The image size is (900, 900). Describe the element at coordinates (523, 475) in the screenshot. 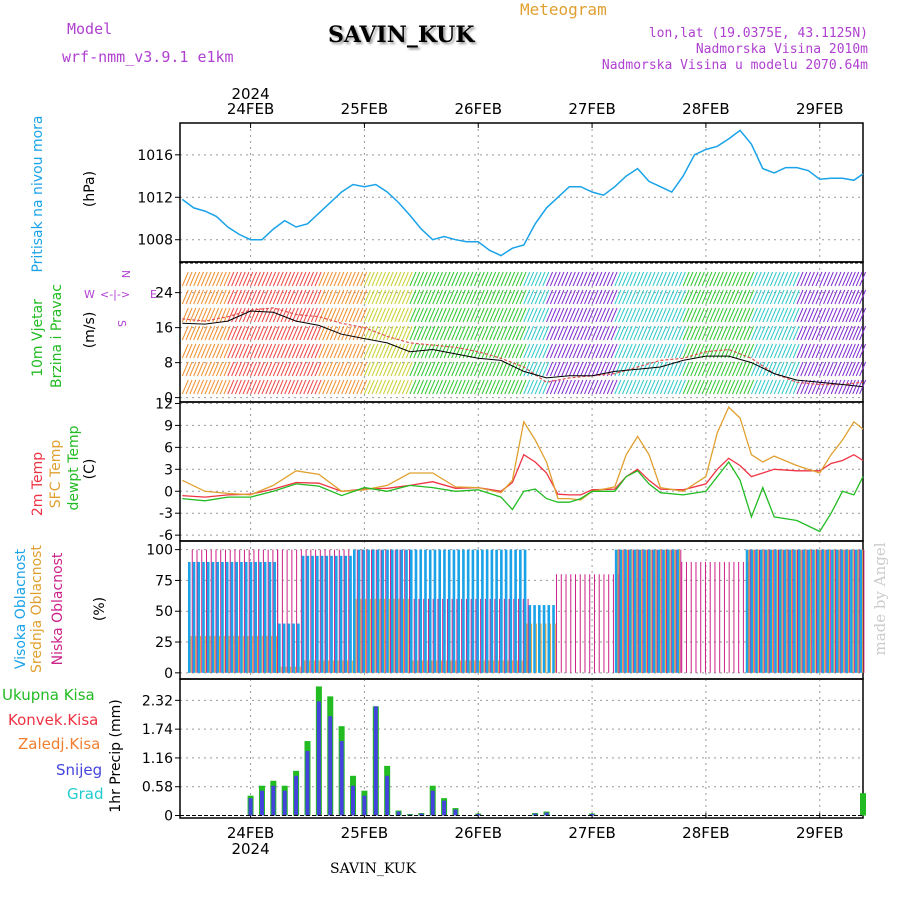

I see `temp-line-temp2m` at that location.